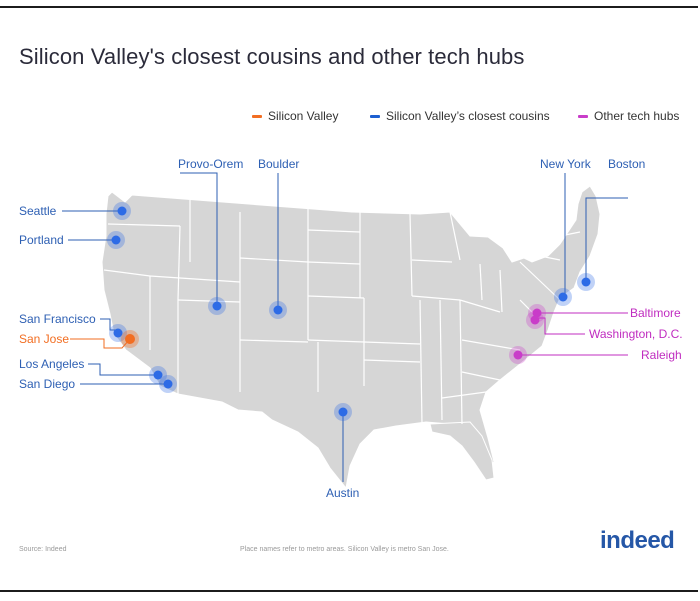 The height and width of the screenshot is (601, 700). Describe the element at coordinates (116, 240) in the screenshot. I see `portland-marker` at that location.